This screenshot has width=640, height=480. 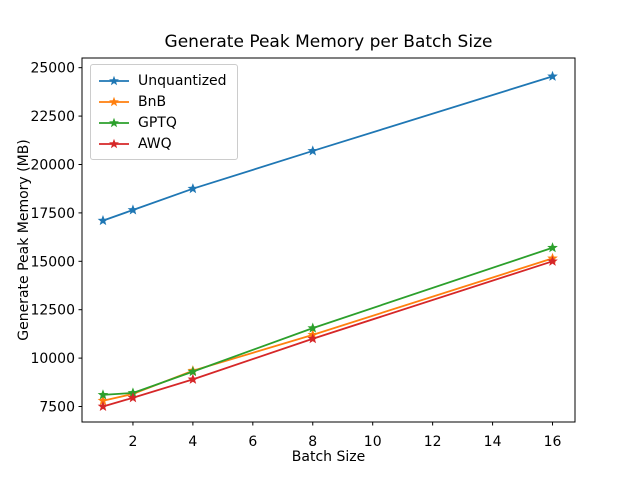 What do you see at coordinates (52, 69) in the screenshot?
I see `y-tick-label: 25000` at bounding box center [52, 69].